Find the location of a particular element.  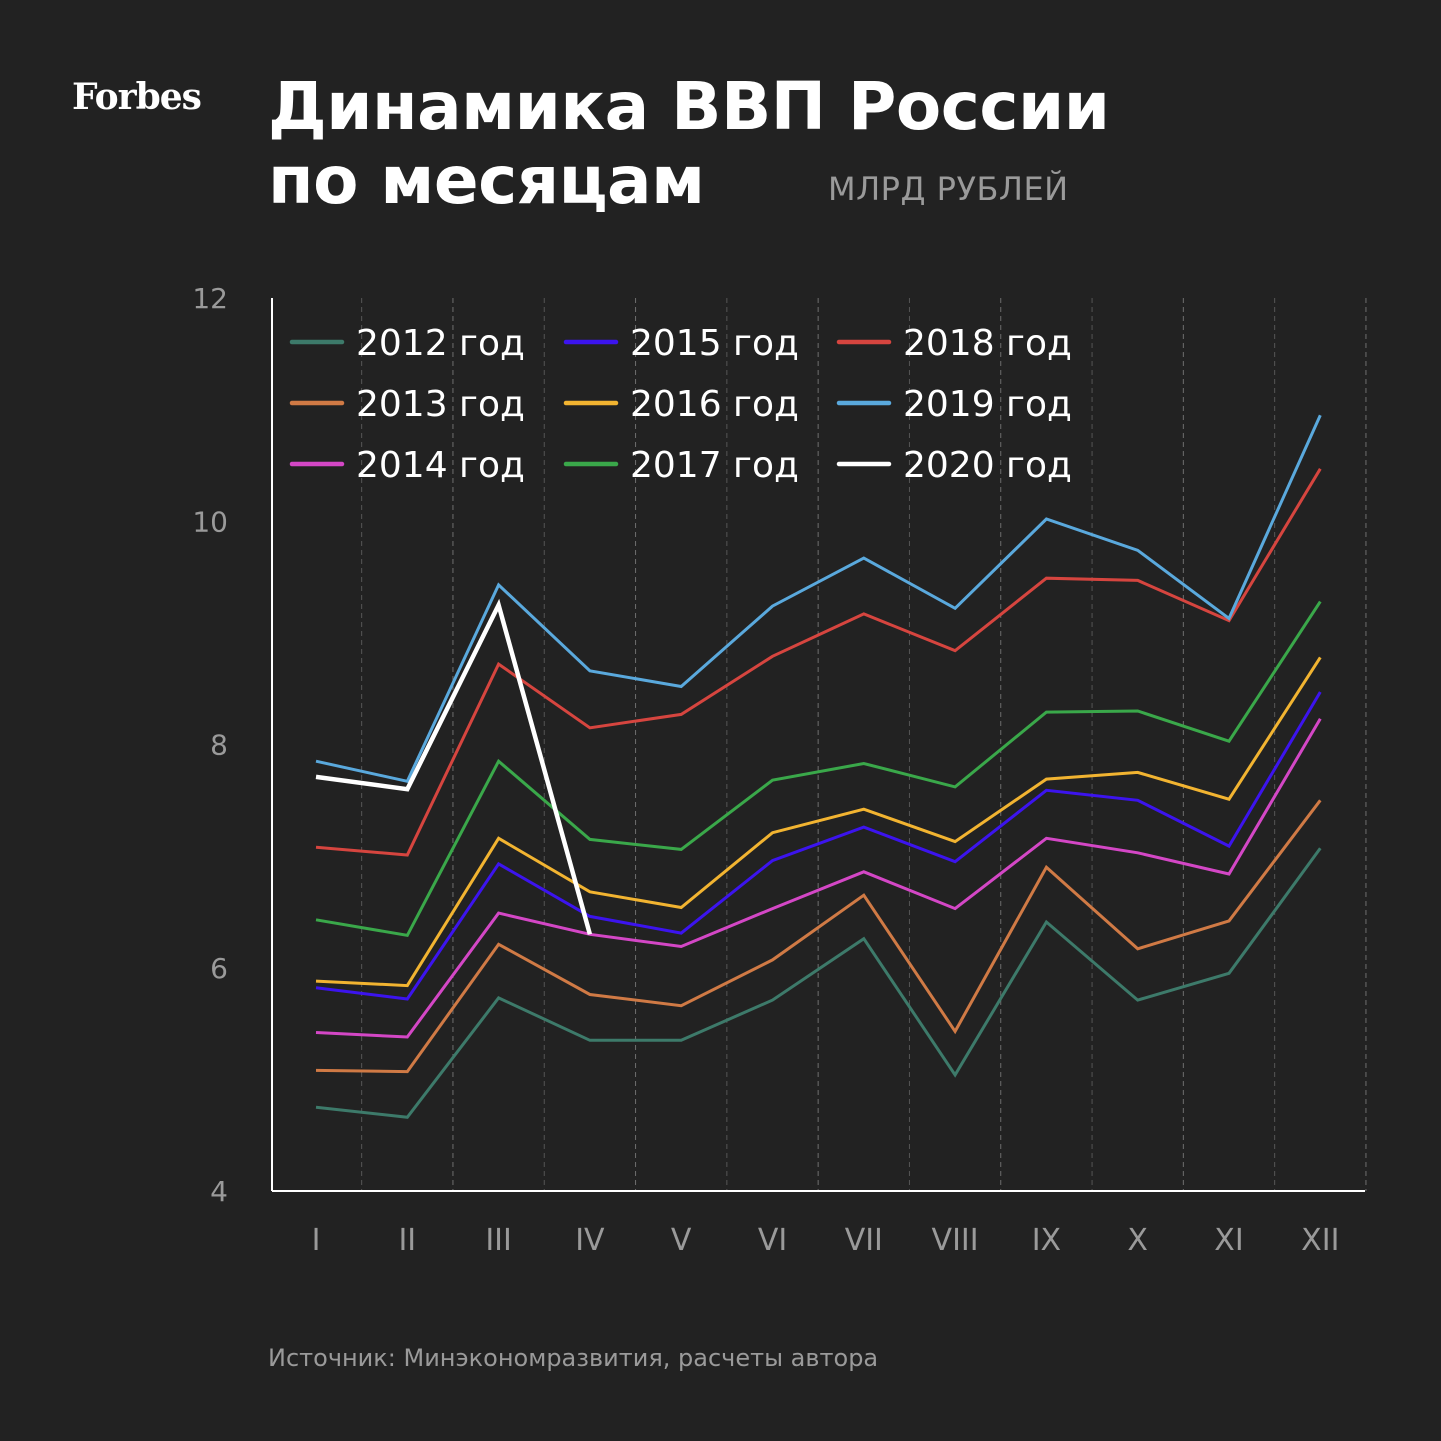

x-tick-label: VI is located at coordinates (772, 1240).